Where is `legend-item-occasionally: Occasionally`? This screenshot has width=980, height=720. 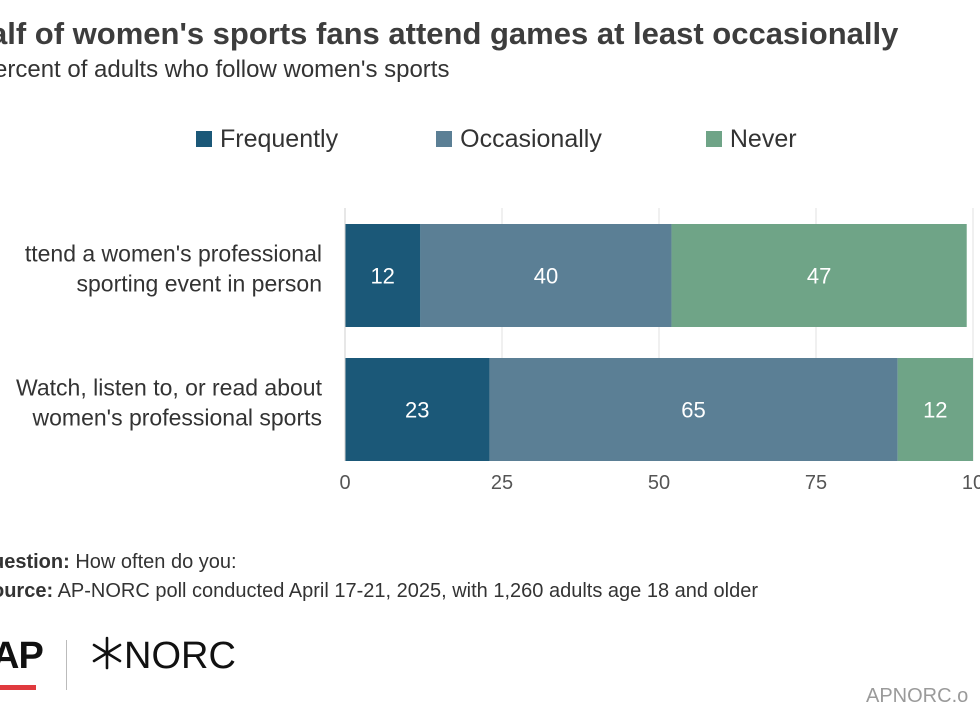 legend-item-occasionally: Occasionally is located at coordinates (519, 139).